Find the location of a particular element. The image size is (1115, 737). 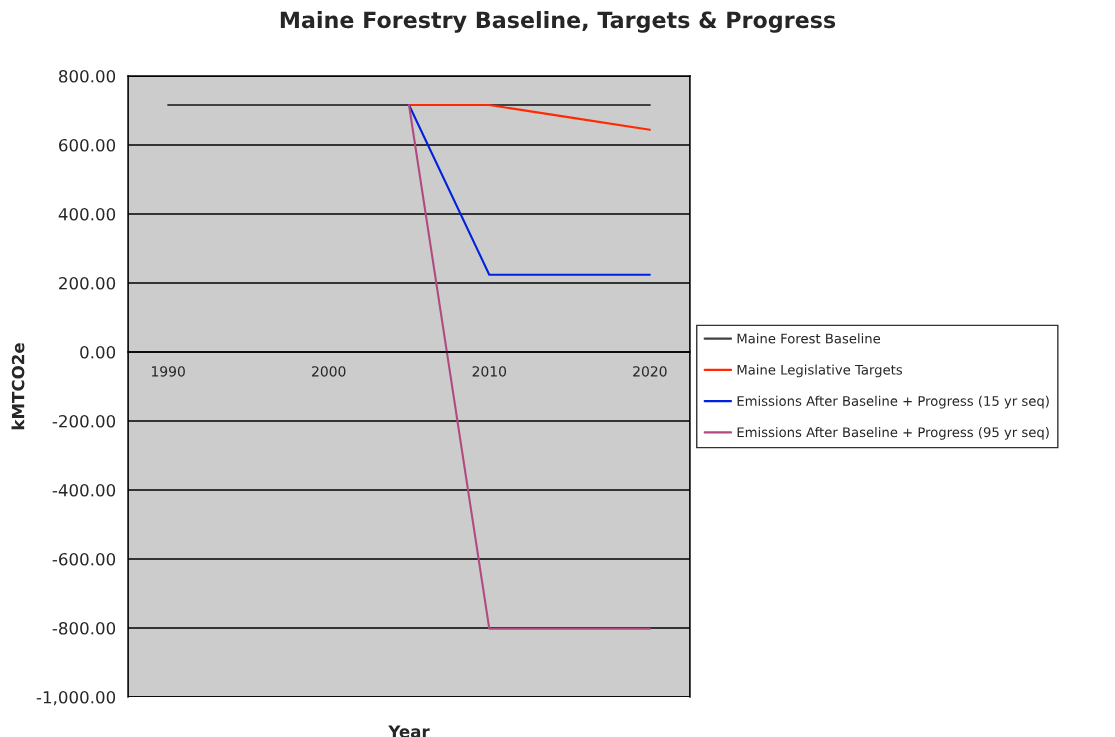

legend-label: Emissions After Baseline + Progress (15 yr seq) is located at coordinates (893, 402).